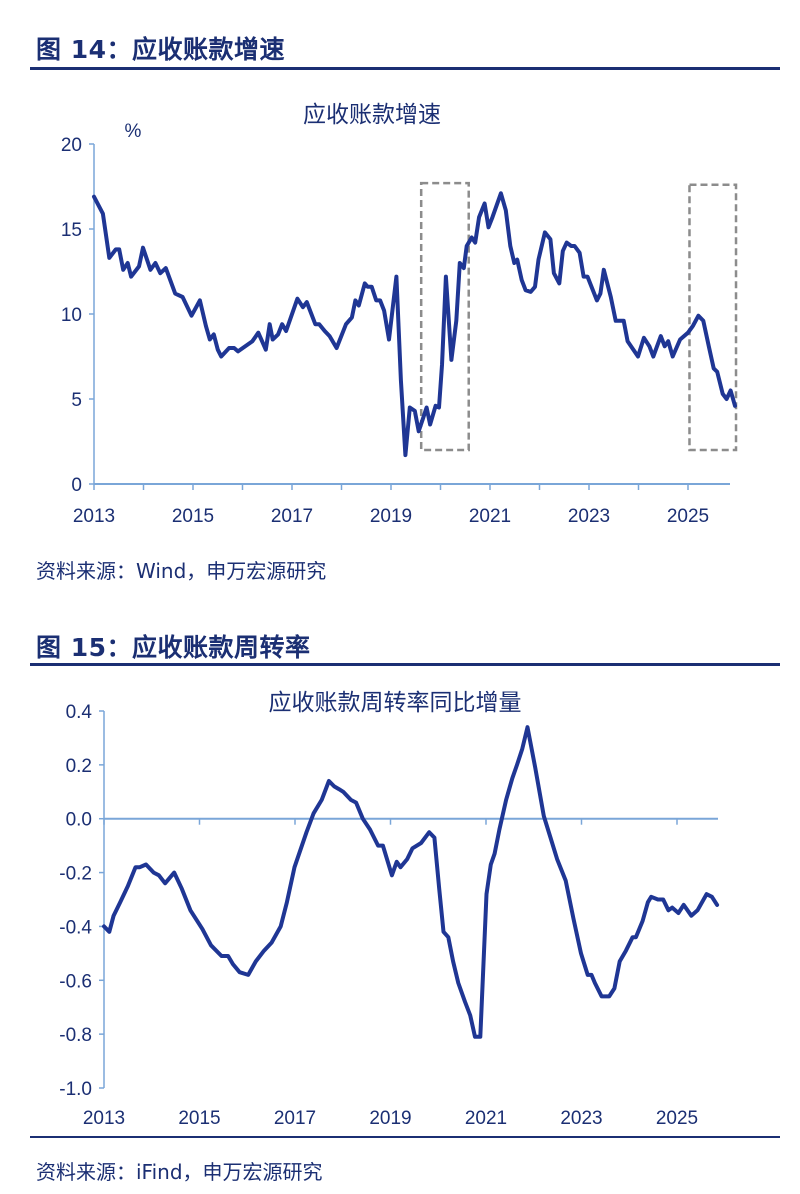 This screenshot has width=800, height=1194. Describe the element at coordinates (179, 1172) in the screenshot. I see `figure-15-source: 资料来源：iFind，申万宏源研究` at that location.